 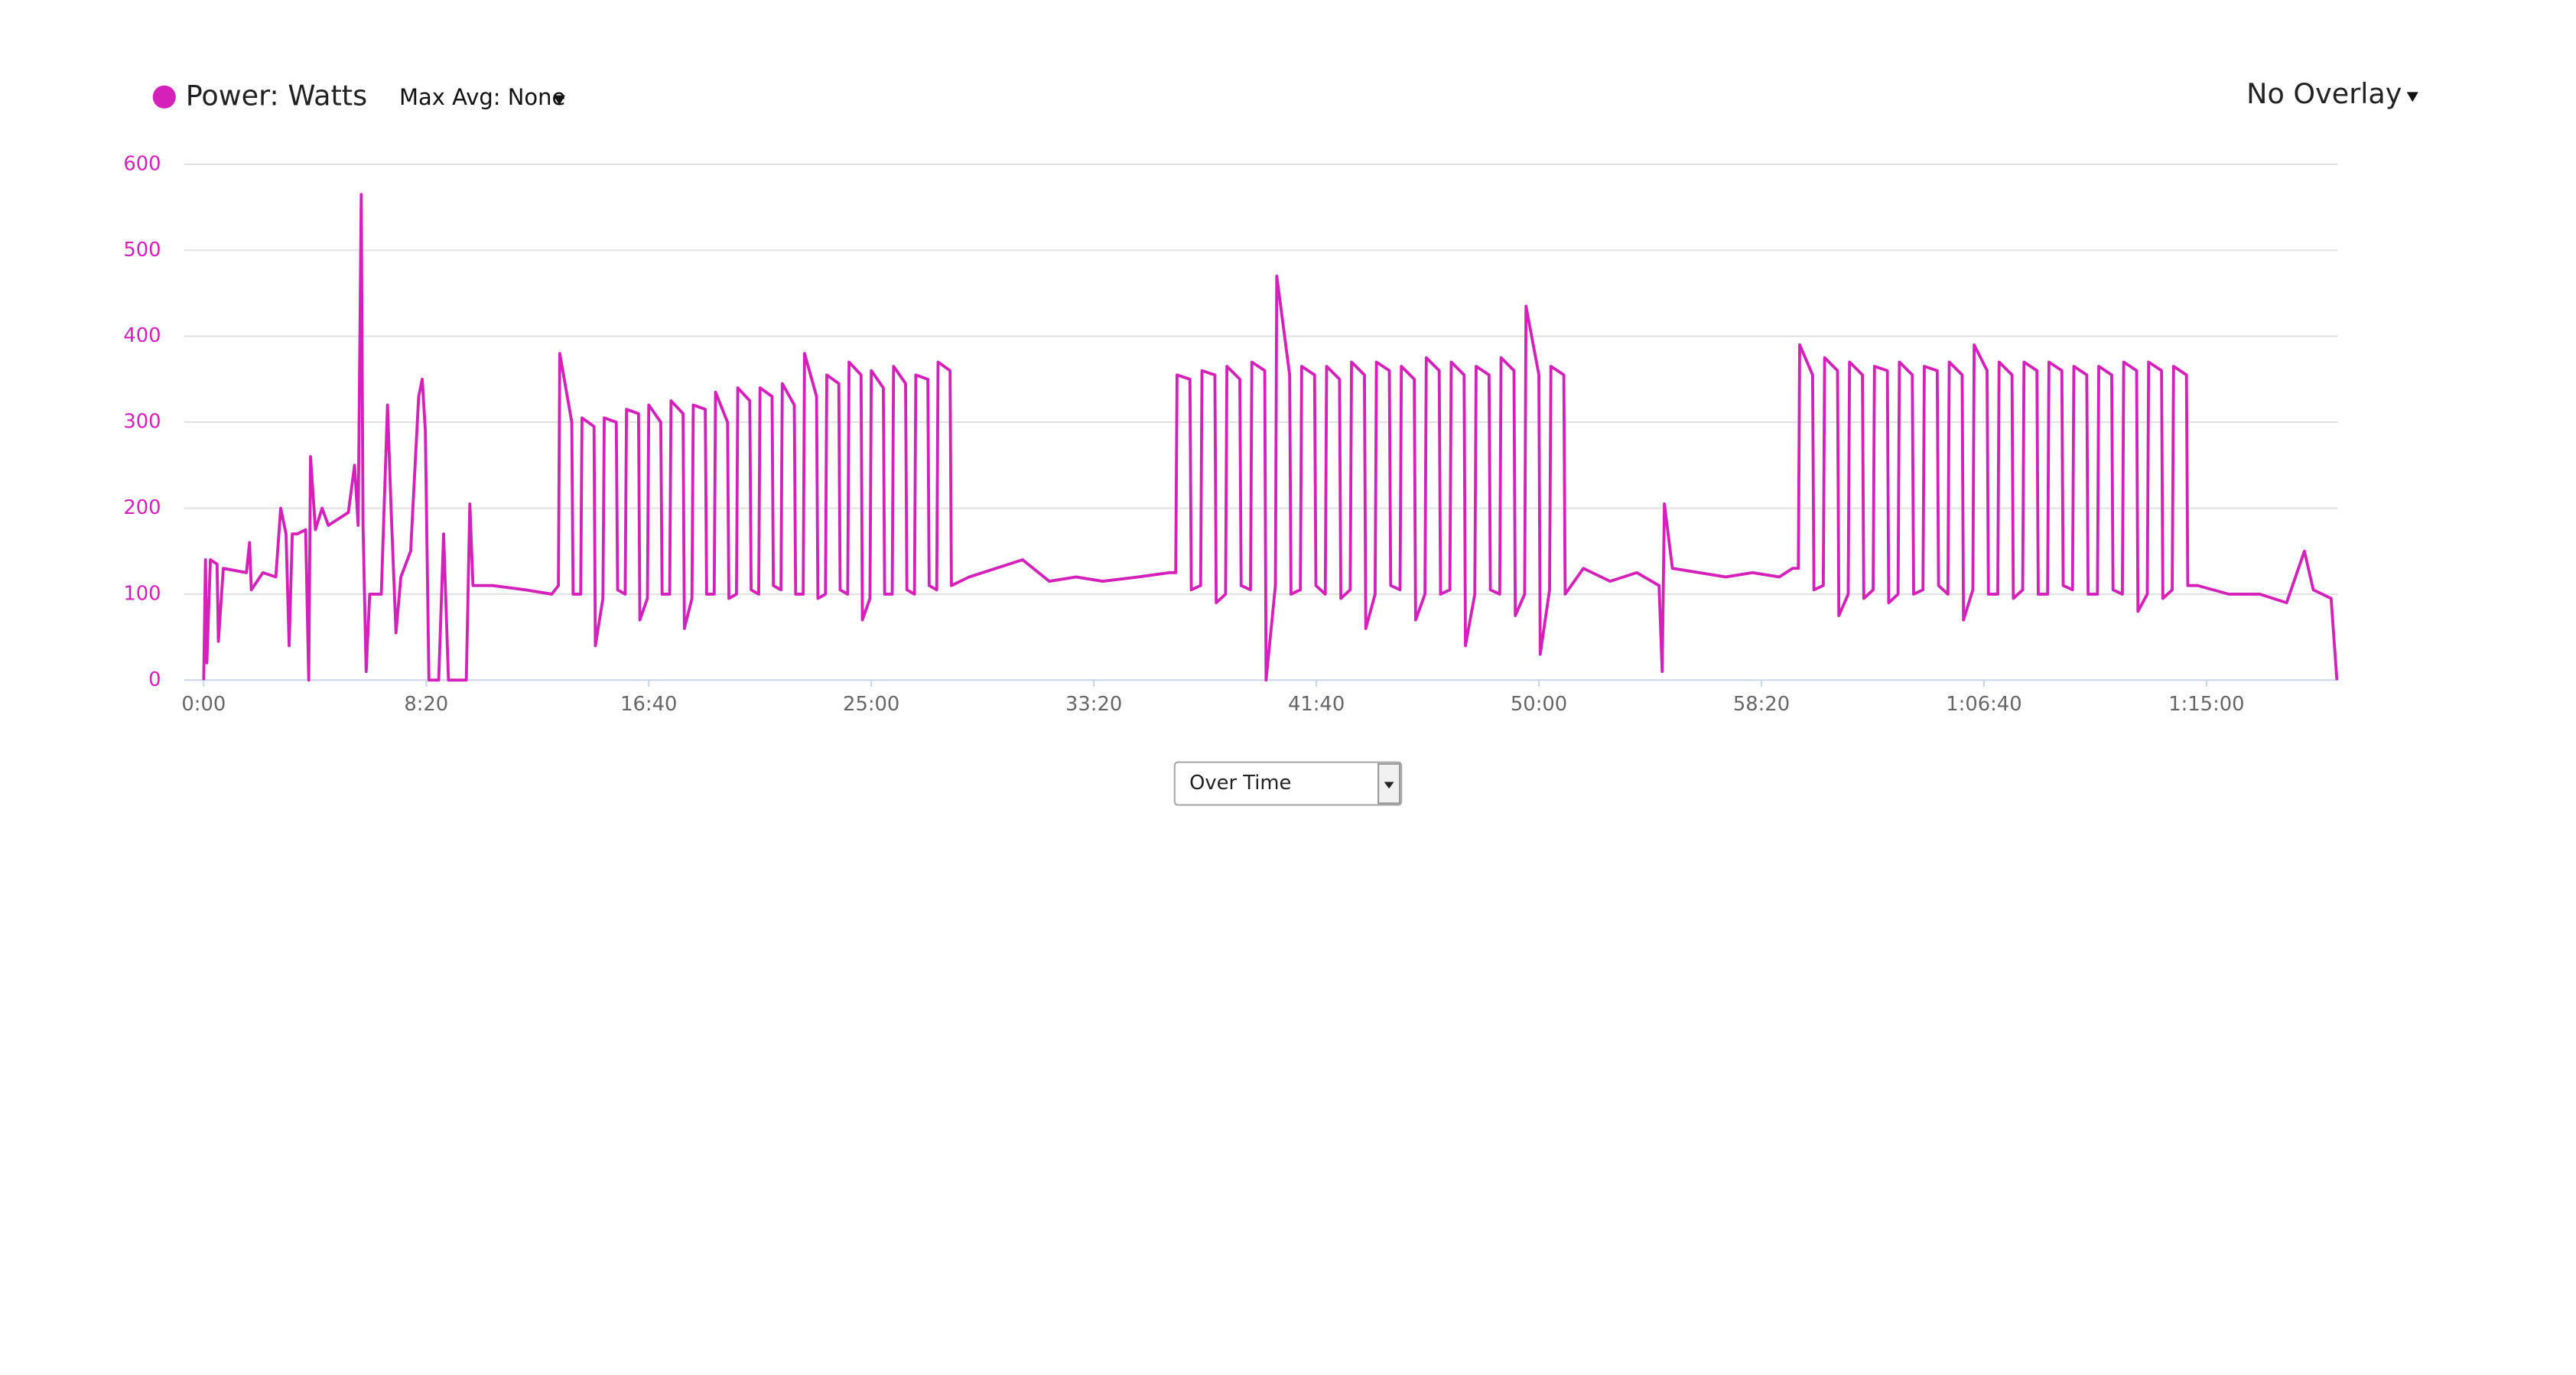 I want to click on y-tick-label: 500, so click(x=142, y=250).